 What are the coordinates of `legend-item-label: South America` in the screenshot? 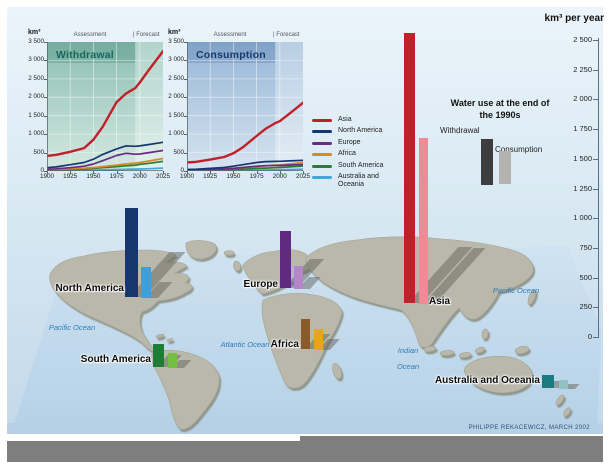 It's located at (361, 165).